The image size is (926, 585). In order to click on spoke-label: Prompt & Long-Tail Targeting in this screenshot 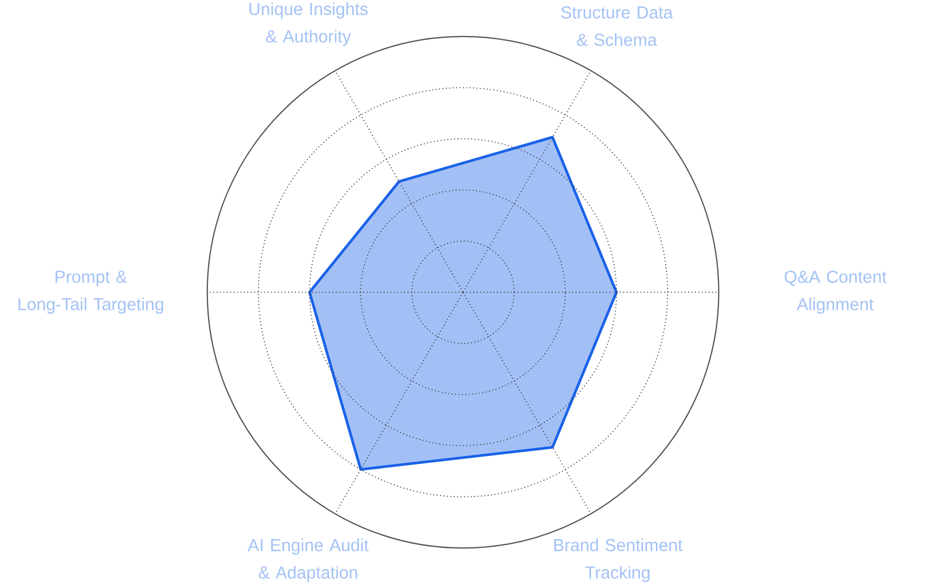, I will do `click(91, 292)`.